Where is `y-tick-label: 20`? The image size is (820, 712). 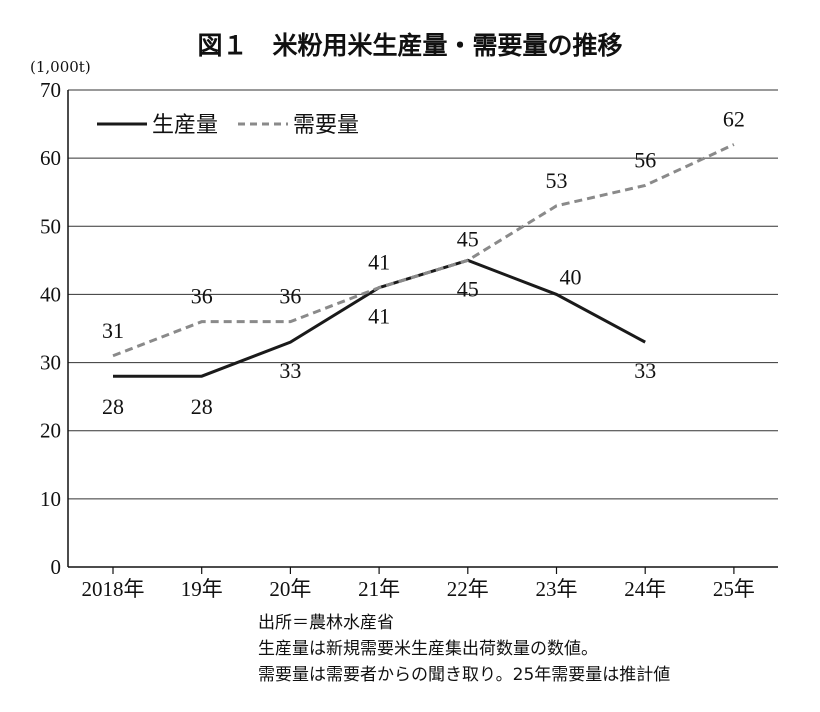 y-tick-label: 20 is located at coordinates (50, 431).